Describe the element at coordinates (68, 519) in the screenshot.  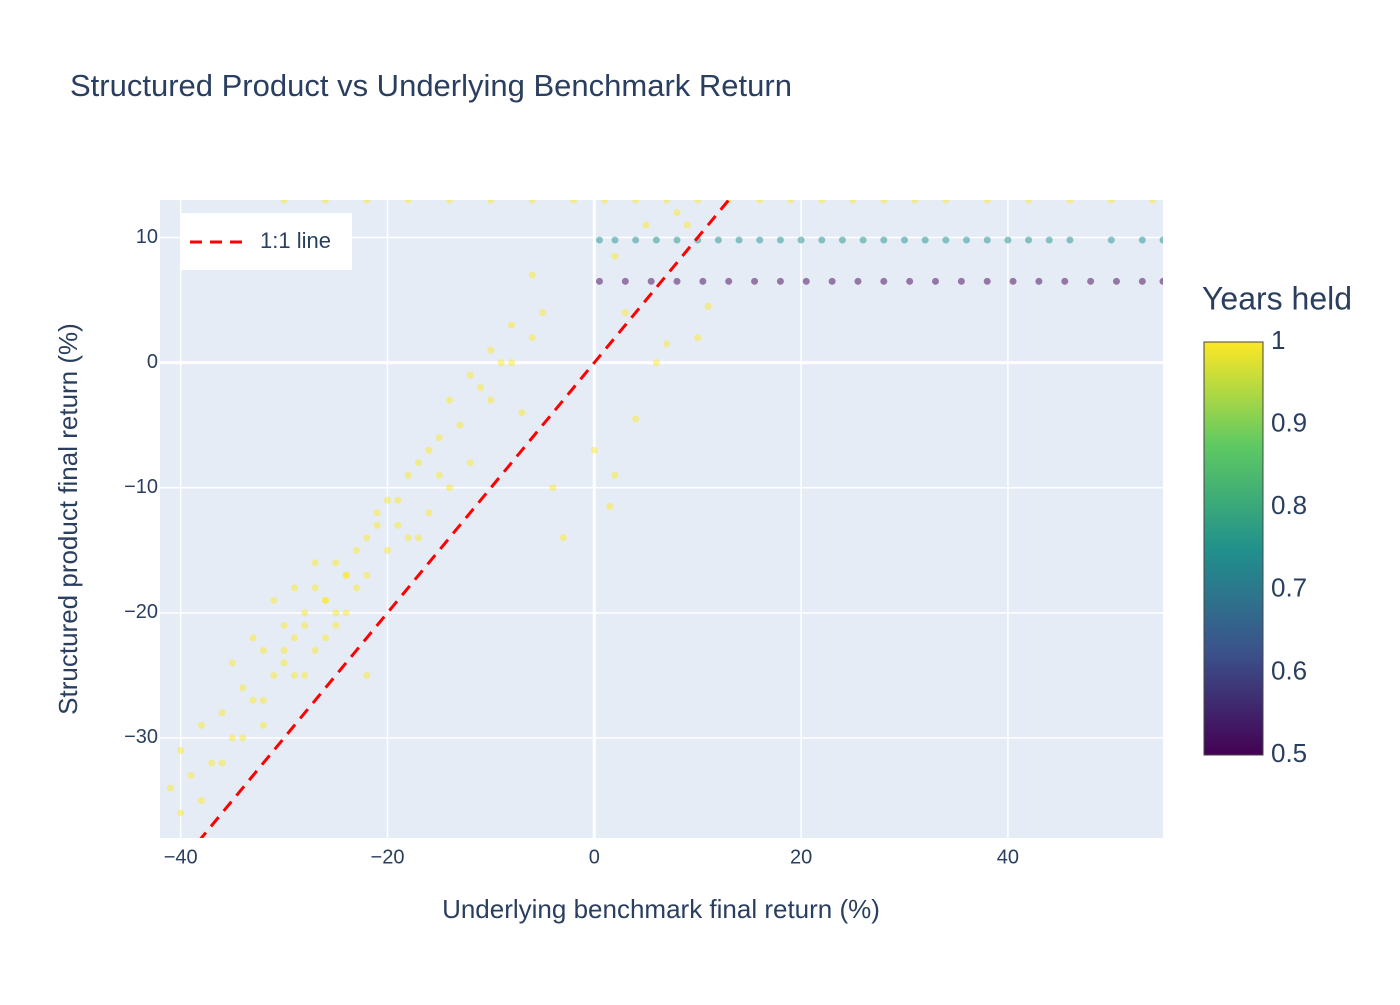
I see `y-axis-title: Structured product final return (%)` at that location.